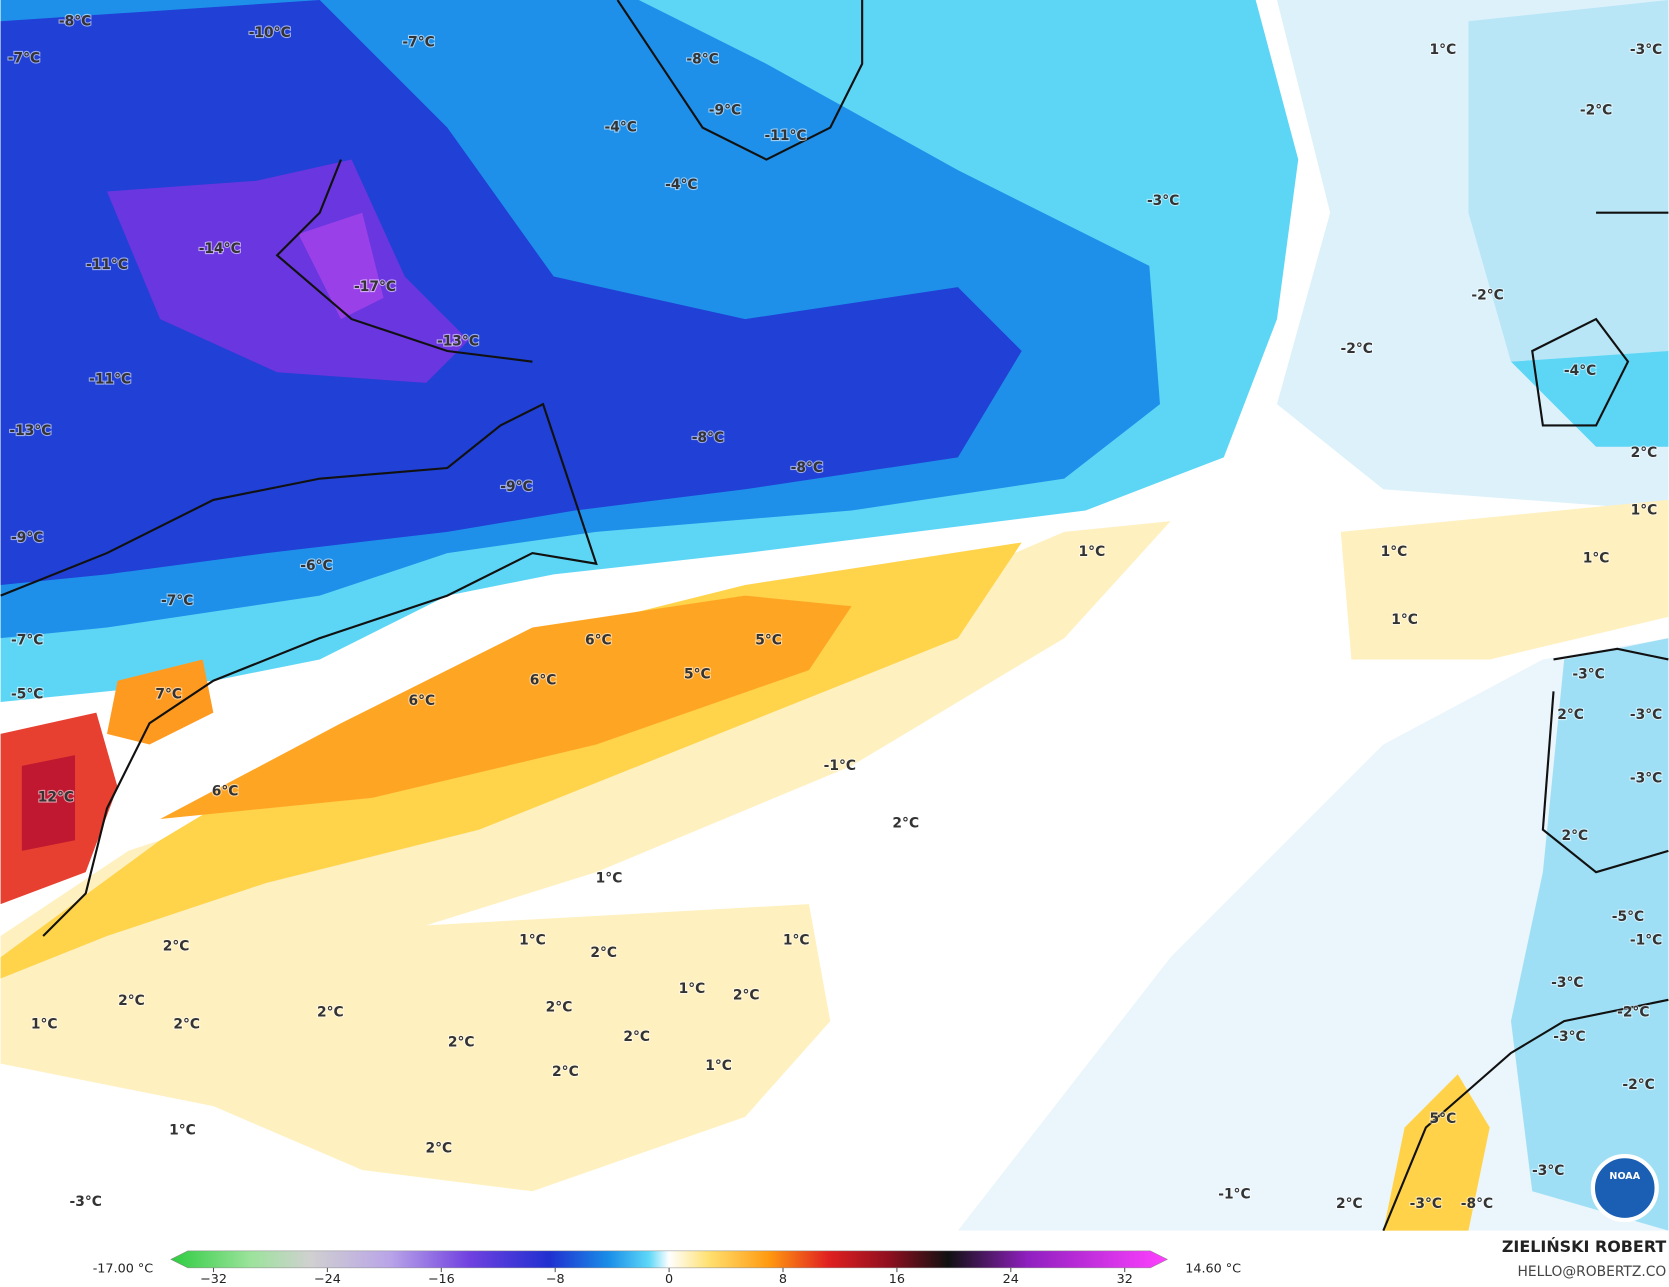 The height and width of the screenshot is (1287, 1669). I want to click on temperature-label: -10°C, so click(270, 33).